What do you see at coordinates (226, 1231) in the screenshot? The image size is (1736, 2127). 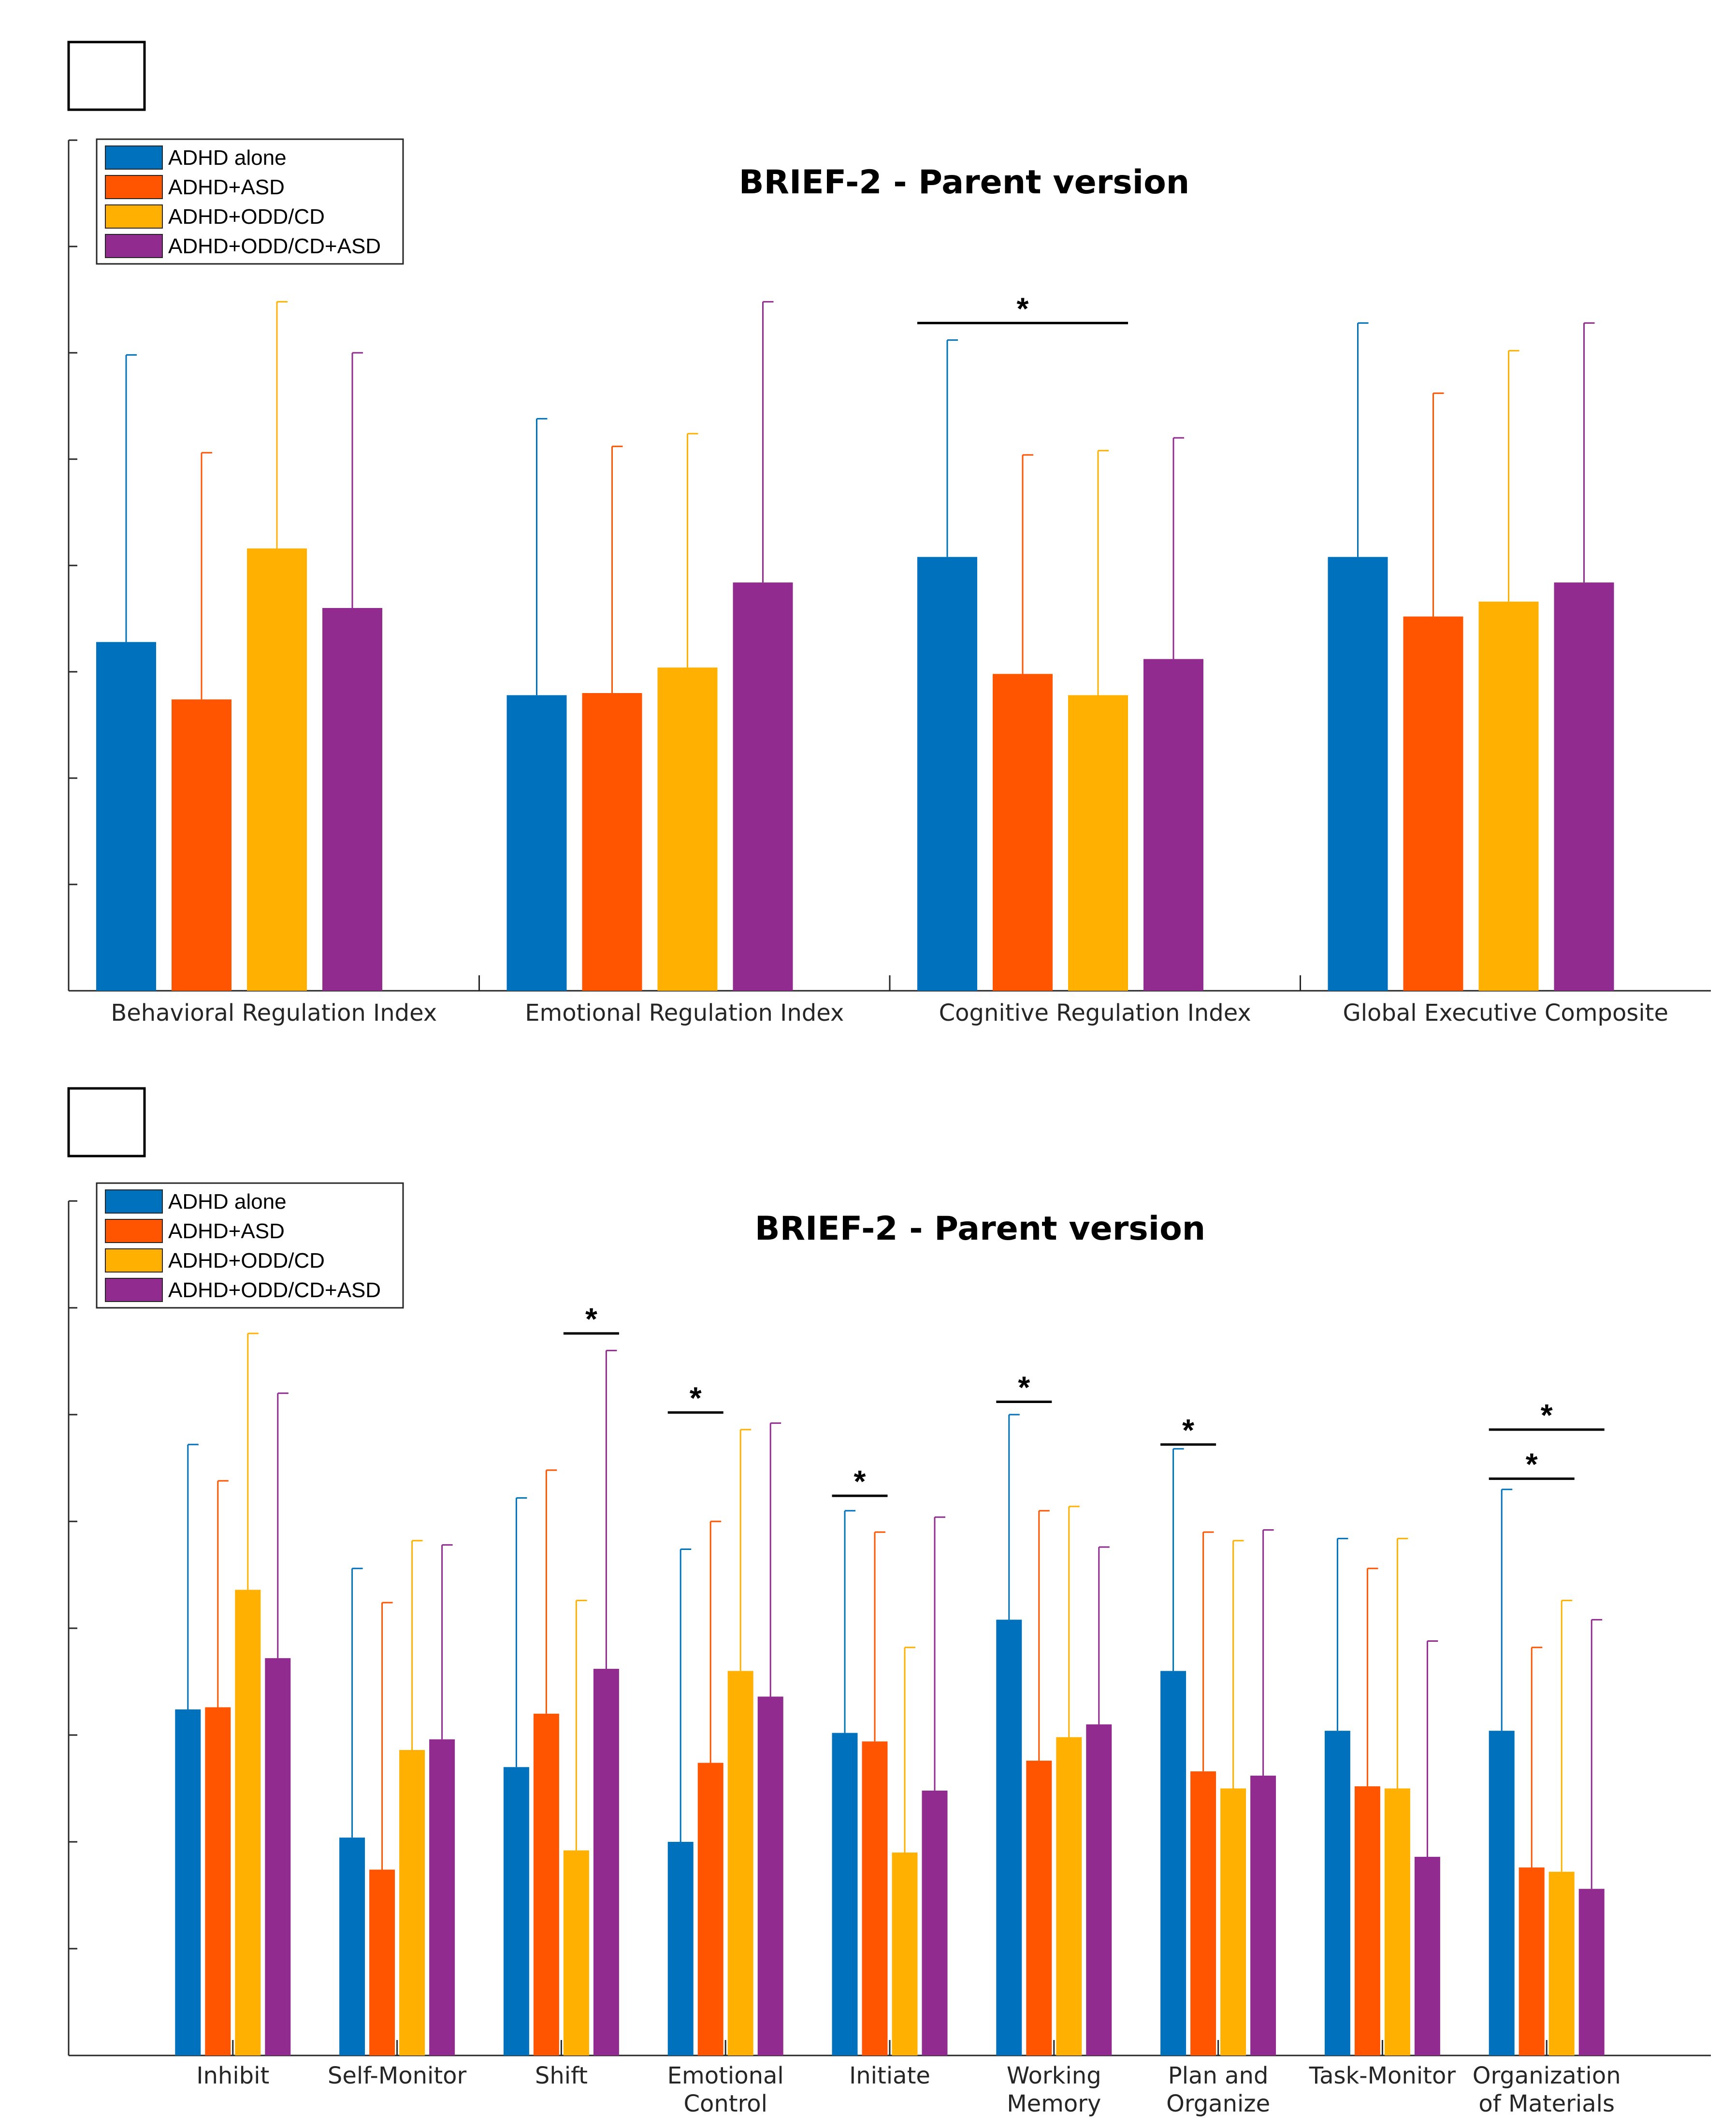 I see `legend-entry-label: ADHD+ASD` at bounding box center [226, 1231].